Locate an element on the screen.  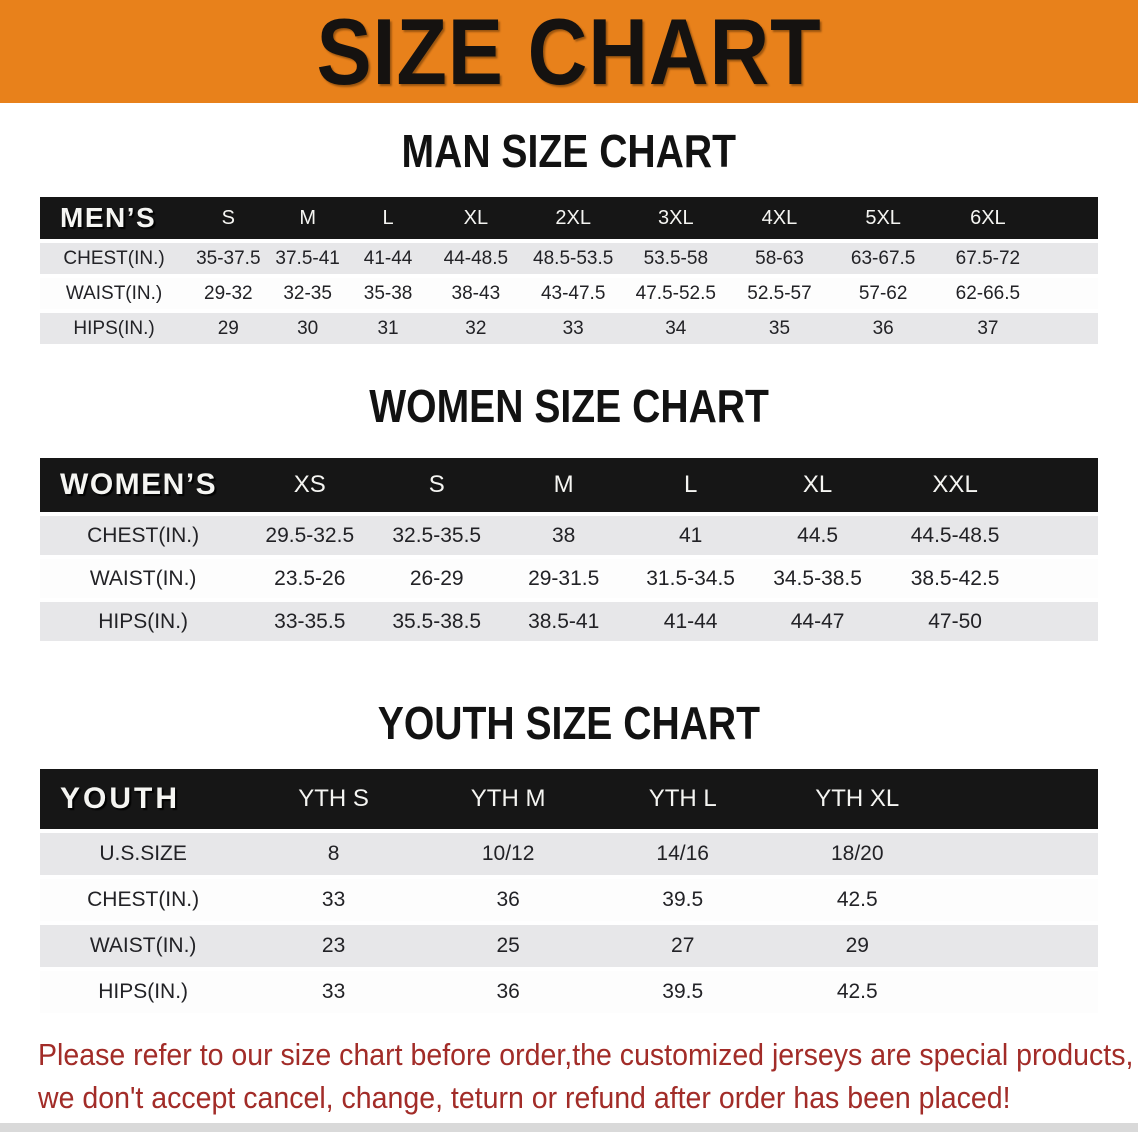
youth-chest-row: CHEST(IN.) 33 36 39.5 42.5 is located at coordinates (569, 900).